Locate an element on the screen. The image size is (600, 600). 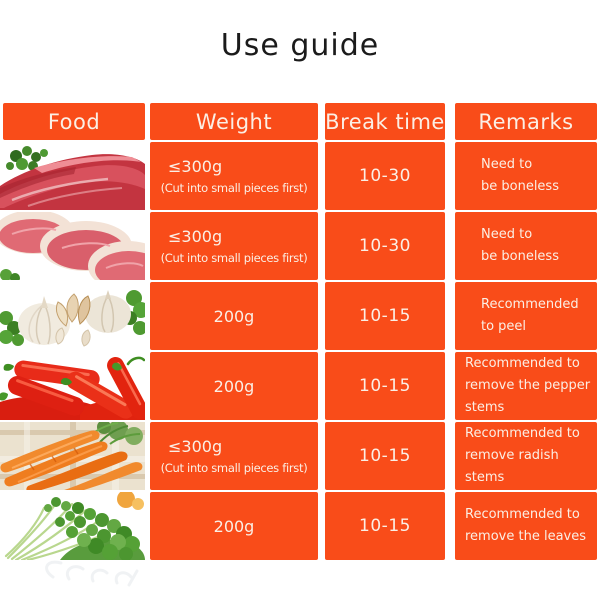
garlic-bulbs-image is located at coordinates (72, 316).